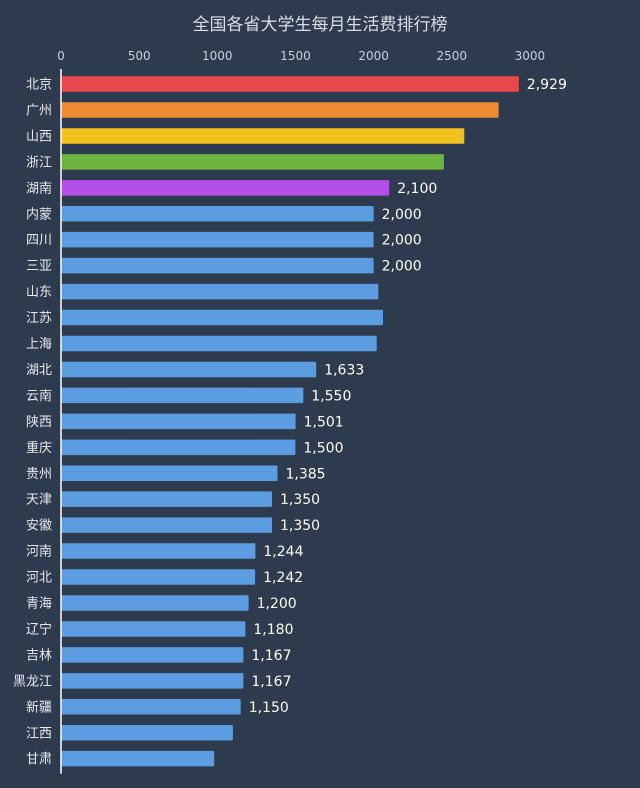 Image resolution: width=640 pixels, height=788 pixels. What do you see at coordinates (547, 85) in the screenshot?
I see `data-label: 2,929` at bounding box center [547, 85].